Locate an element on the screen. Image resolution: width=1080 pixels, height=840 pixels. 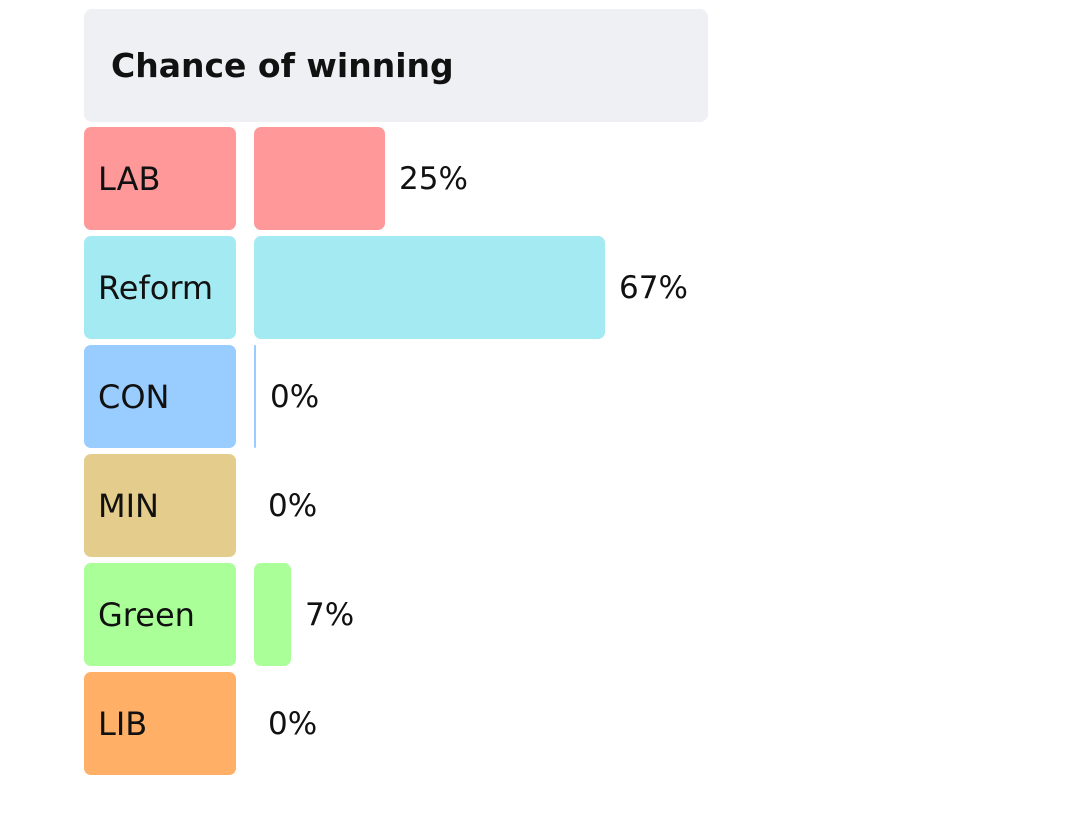
party-chip-min: MIN is located at coordinates (160, 505).